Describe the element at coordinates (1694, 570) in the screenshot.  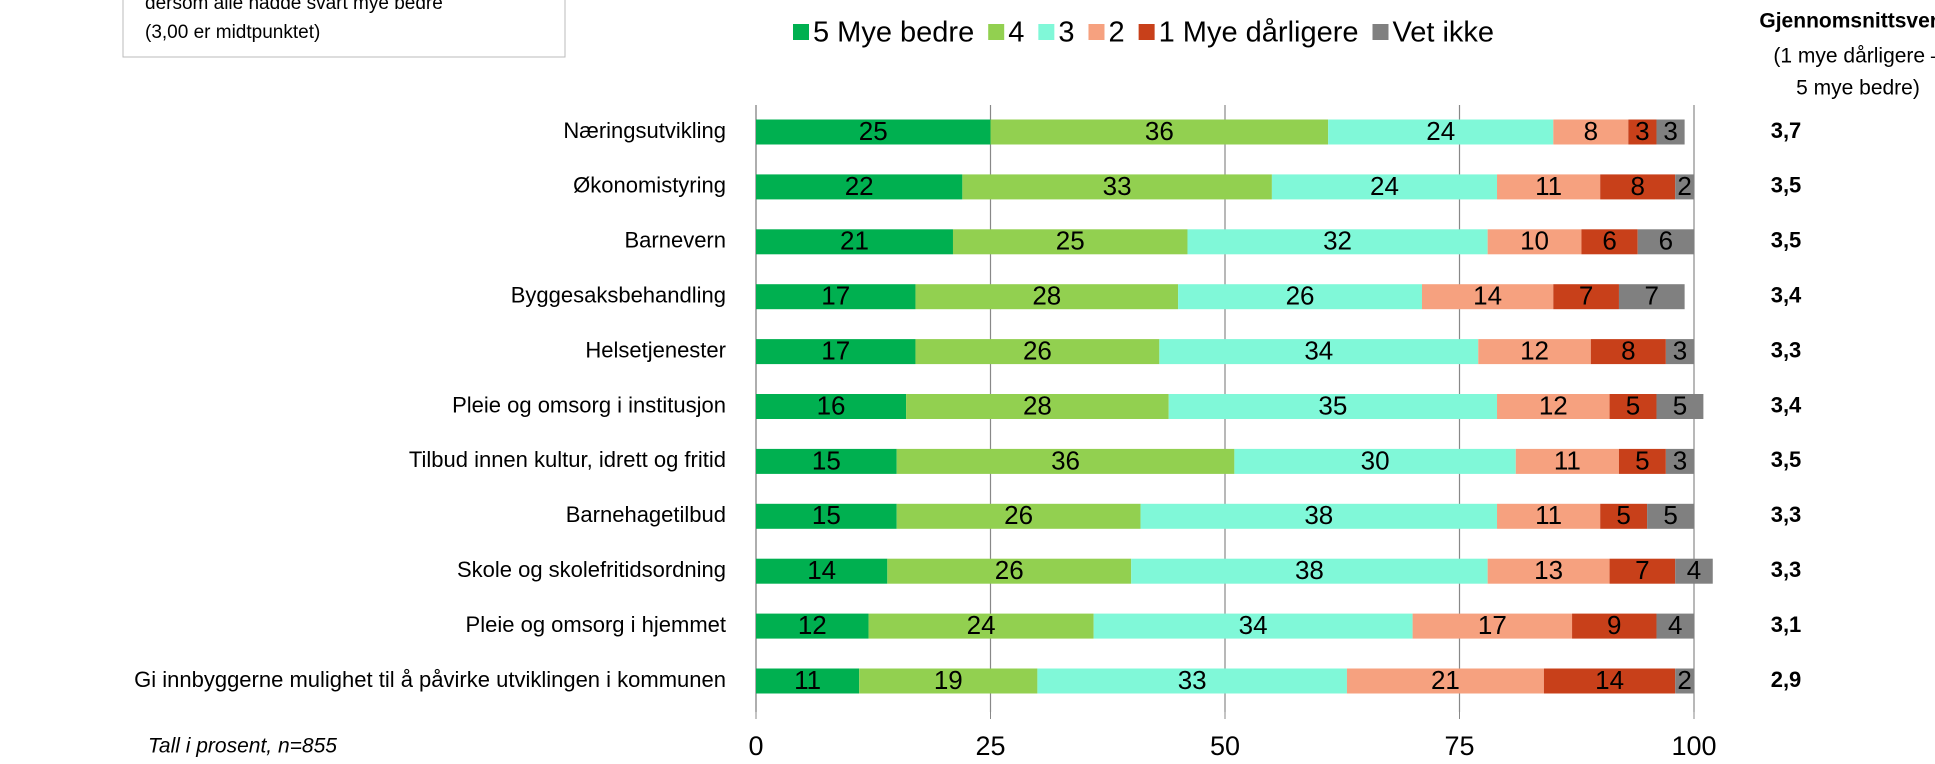
I see `data-label: 4` at that location.